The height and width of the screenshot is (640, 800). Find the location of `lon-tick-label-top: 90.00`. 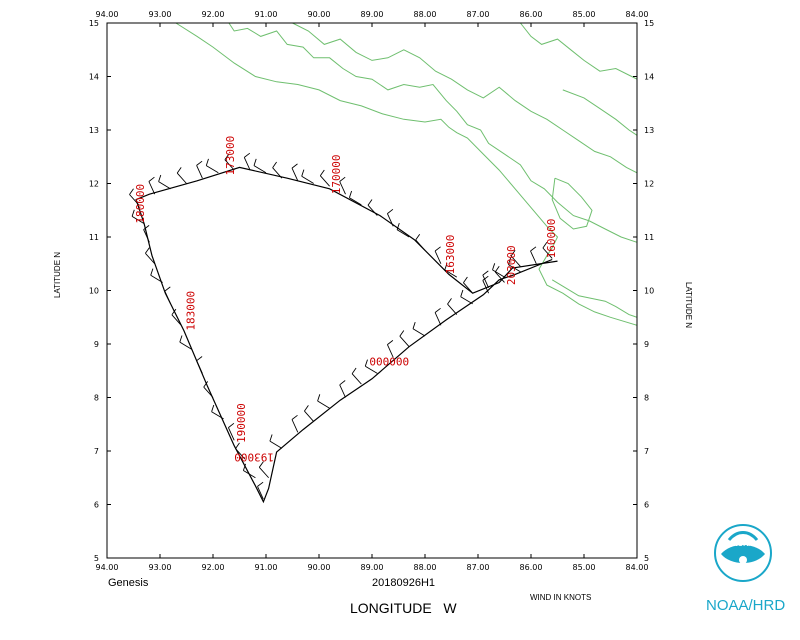

lon-tick-label-top: 90.00 is located at coordinates (319, 14).